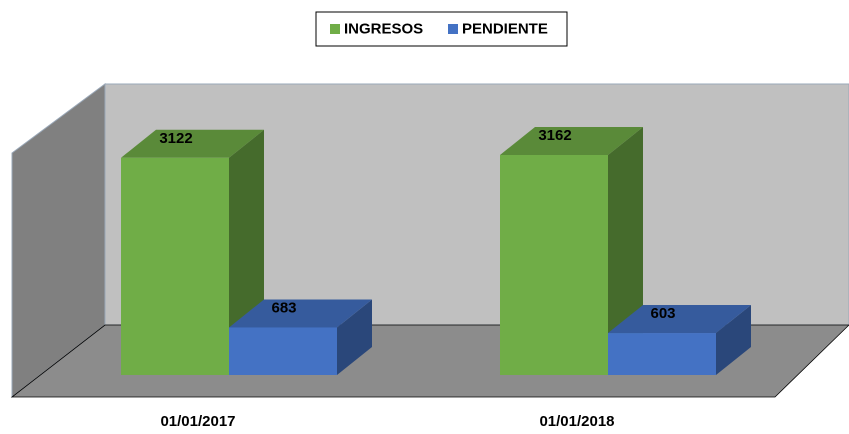 Image resolution: width=849 pixels, height=434 pixels. What do you see at coordinates (197, 421) in the screenshot?
I see `x-tick-label: 01/01/2017` at bounding box center [197, 421].